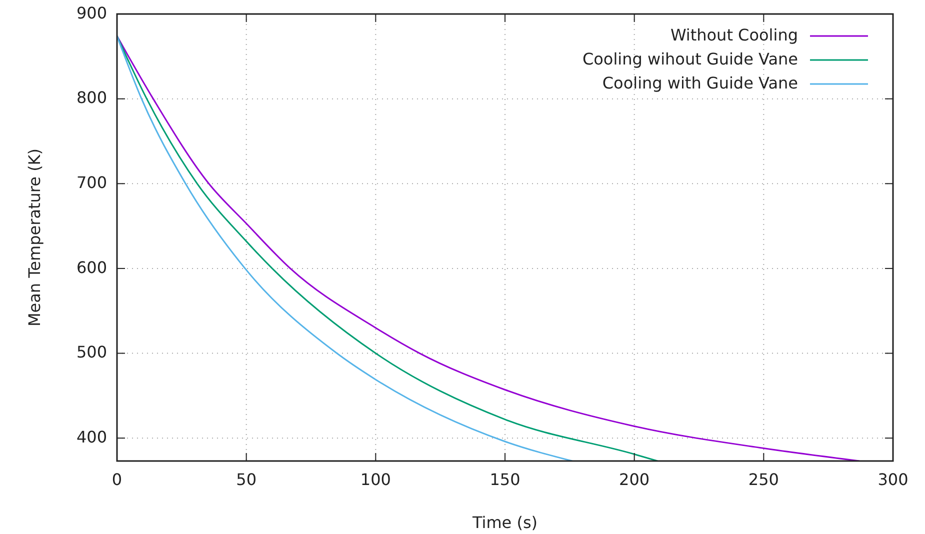 The height and width of the screenshot is (534, 925). What do you see at coordinates (505, 479) in the screenshot?
I see `x-tick-label: 150` at bounding box center [505, 479].